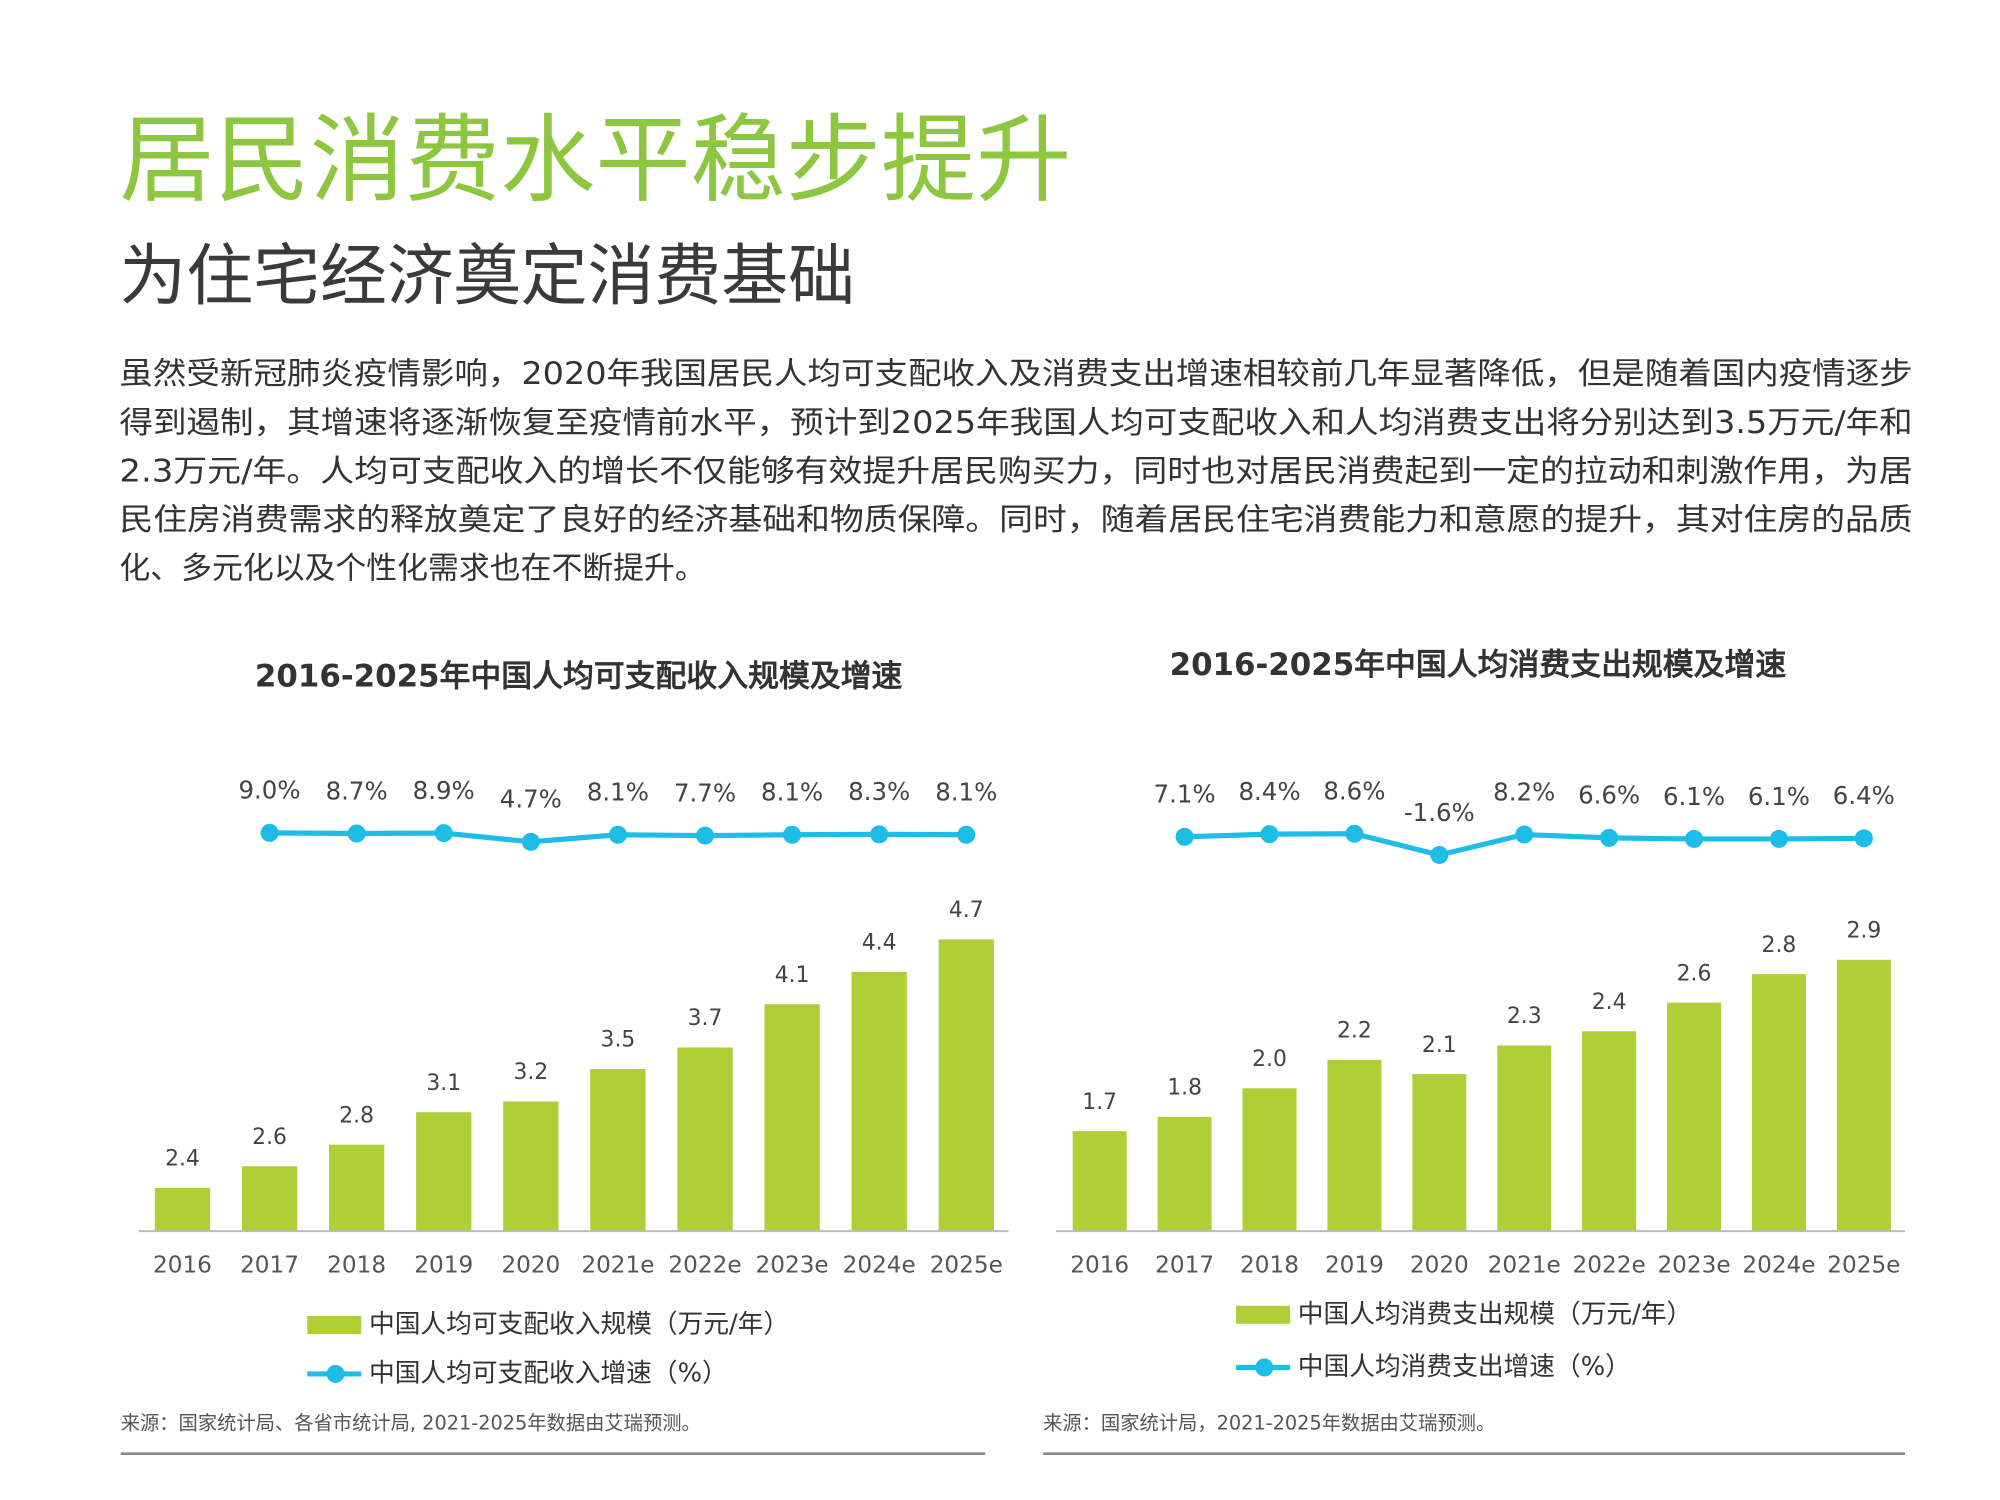 The height and width of the screenshot is (1500, 2000). What do you see at coordinates (879, 791) in the screenshot?
I see `line-value-label: 8.3%` at bounding box center [879, 791].